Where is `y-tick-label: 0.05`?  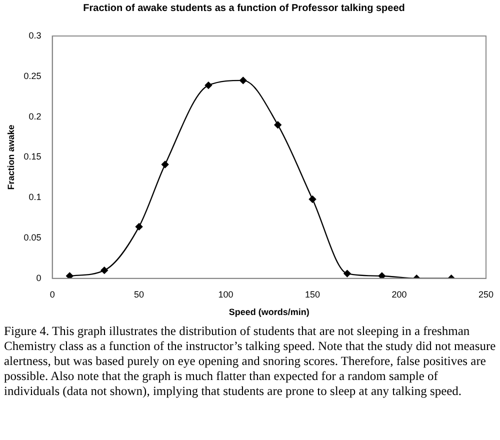
y-tick-label: 0.05 is located at coordinates (33, 237).